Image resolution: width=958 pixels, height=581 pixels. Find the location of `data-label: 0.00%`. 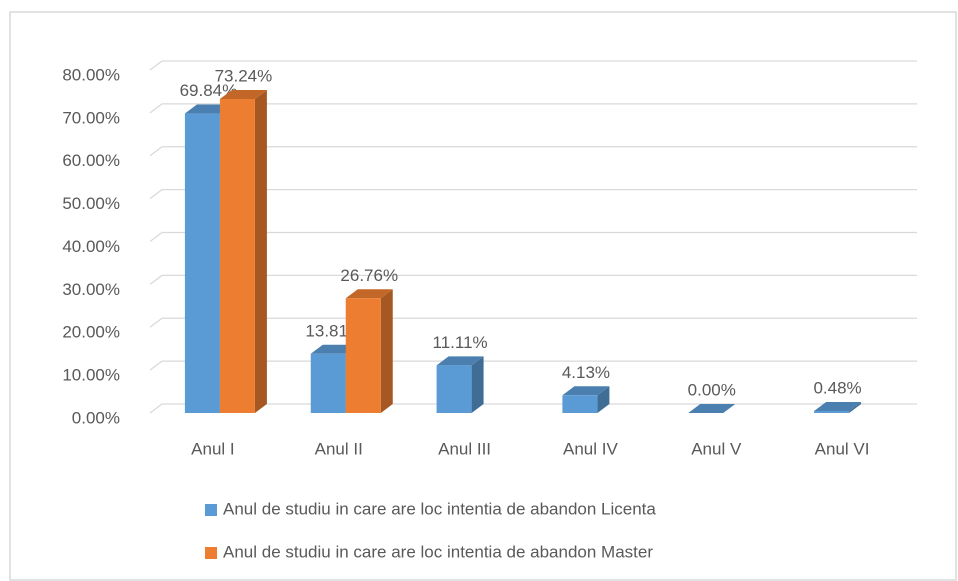

data-label: 0.00% is located at coordinates (712, 389).